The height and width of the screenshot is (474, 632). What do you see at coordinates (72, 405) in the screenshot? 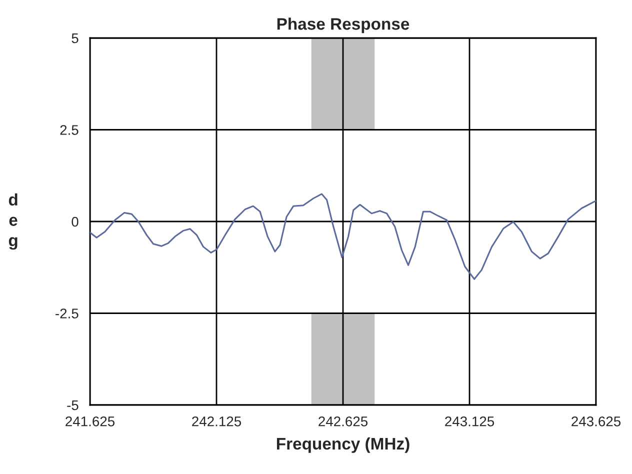
I see `y-tick-label: -5` at bounding box center [72, 405].